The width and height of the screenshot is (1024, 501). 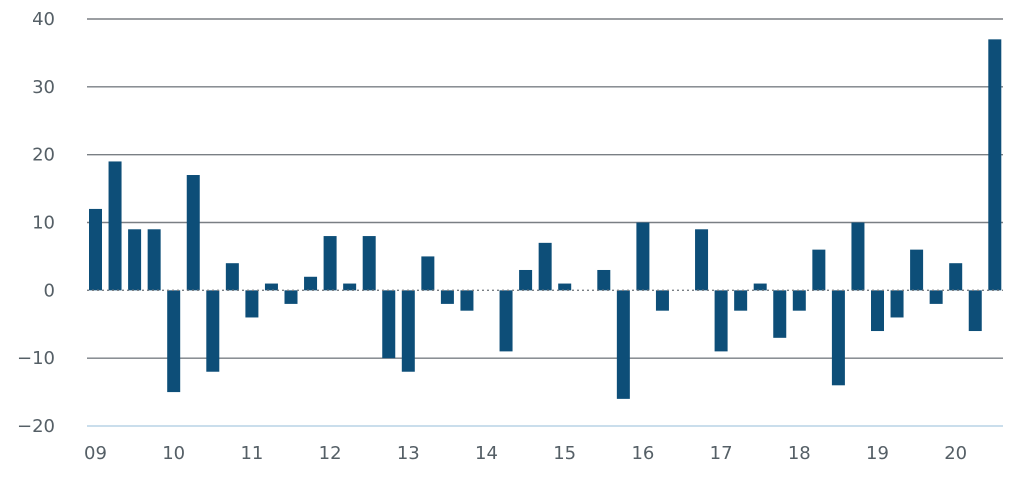 I want to click on x-tick-label: 15, so click(x=564, y=453).